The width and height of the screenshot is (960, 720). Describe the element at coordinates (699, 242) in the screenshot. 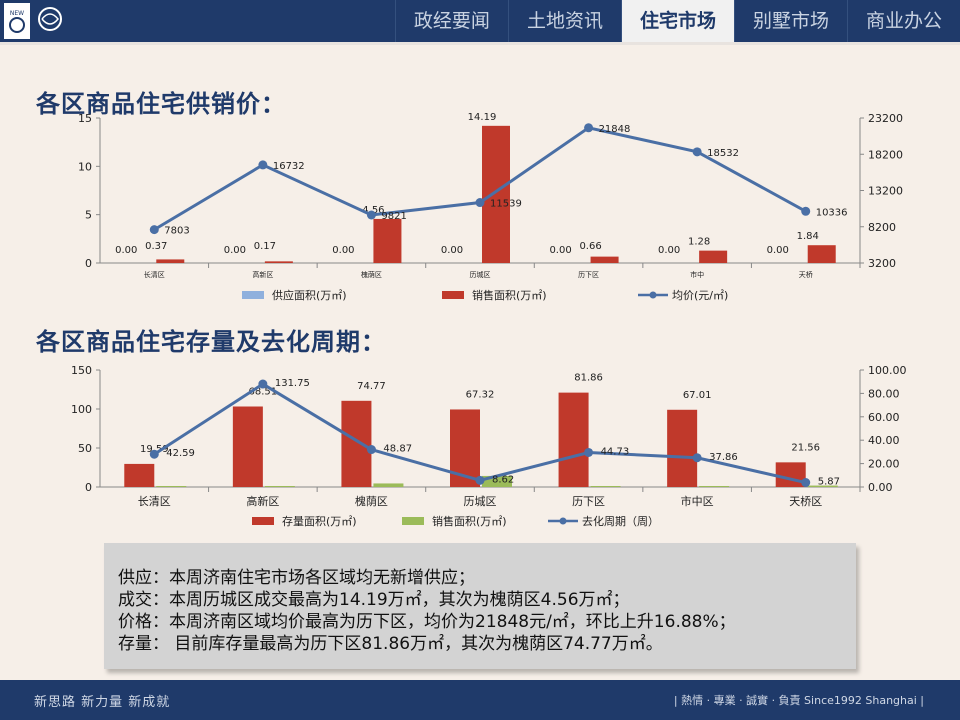

I see `sales-label: 1.28` at that location.